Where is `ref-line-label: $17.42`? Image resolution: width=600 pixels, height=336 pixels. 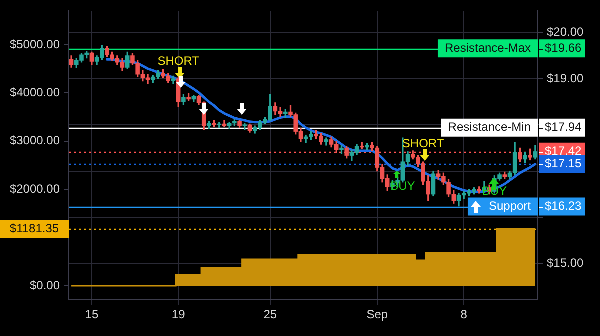 ref-line-label: $17.42 is located at coordinates (563, 151).